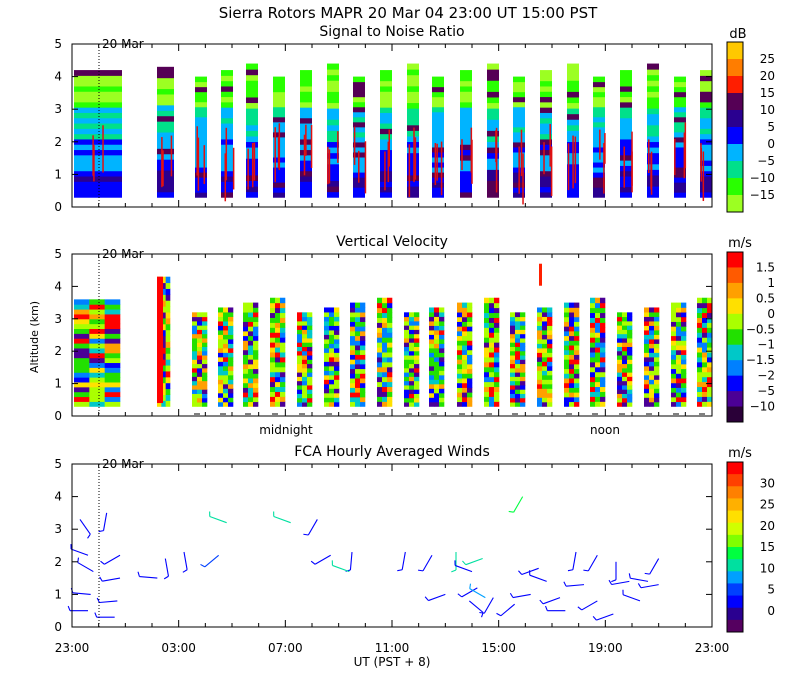 The height and width of the screenshot is (700, 800). What do you see at coordinates (740, 243) in the screenshot?
I see `velocity-colorbar-unit: m/s` at bounding box center [740, 243].